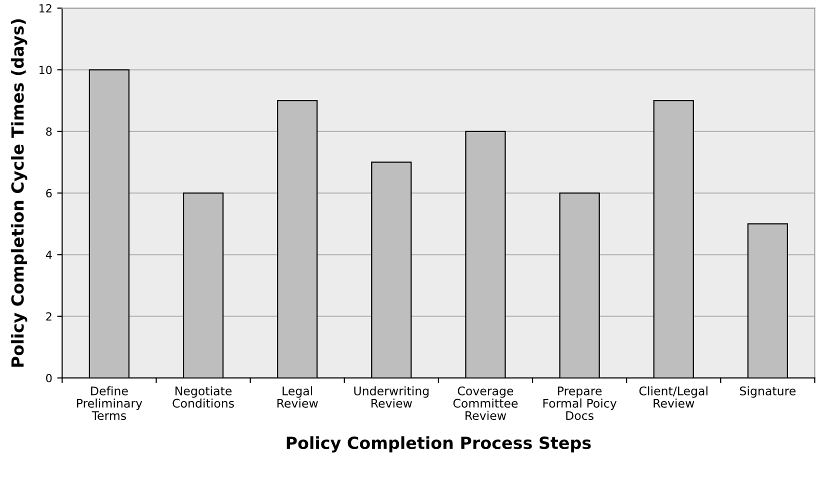 The image size is (818, 479). What do you see at coordinates (49, 131) in the screenshot?
I see `y-tick-label: 8` at bounding box center [49, 131].